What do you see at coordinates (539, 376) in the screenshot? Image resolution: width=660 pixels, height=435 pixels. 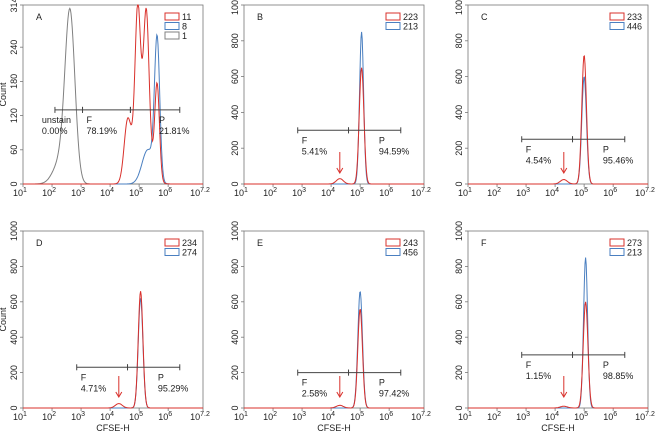 I see `gate-percent: 1.15%` at bounding box center [539, 376].